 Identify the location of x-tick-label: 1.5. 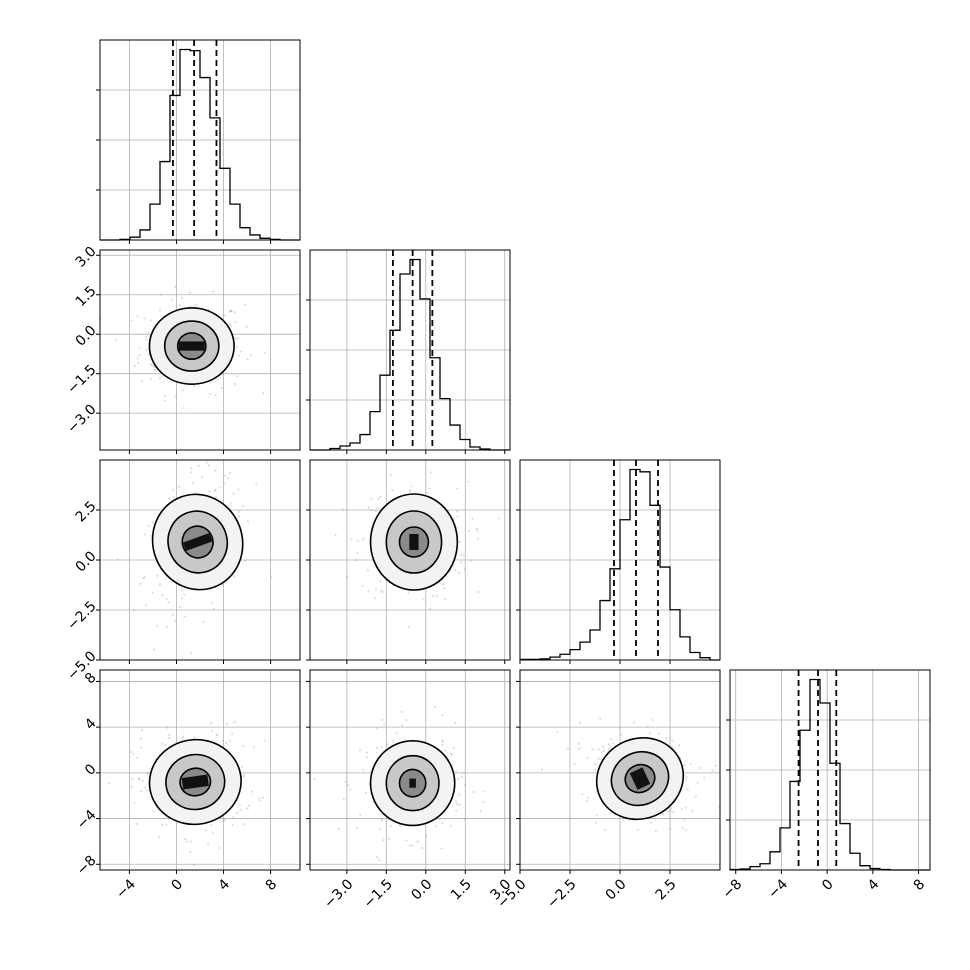
(461, 889).